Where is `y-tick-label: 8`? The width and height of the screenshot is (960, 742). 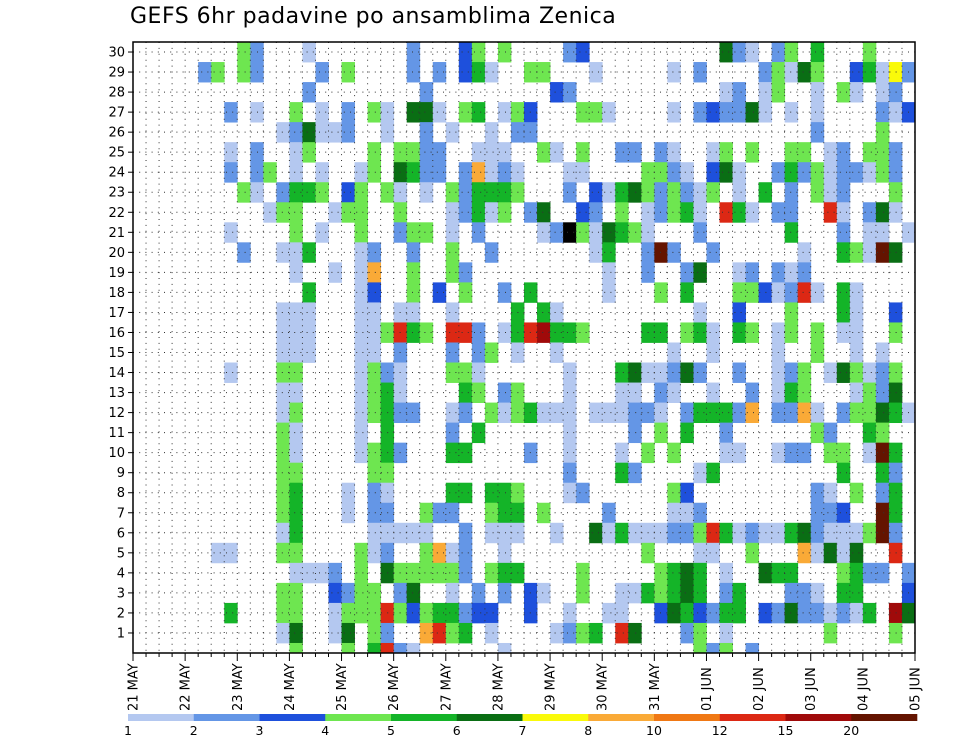 y-tick-label: 8 is located at coordinates (121, 493).